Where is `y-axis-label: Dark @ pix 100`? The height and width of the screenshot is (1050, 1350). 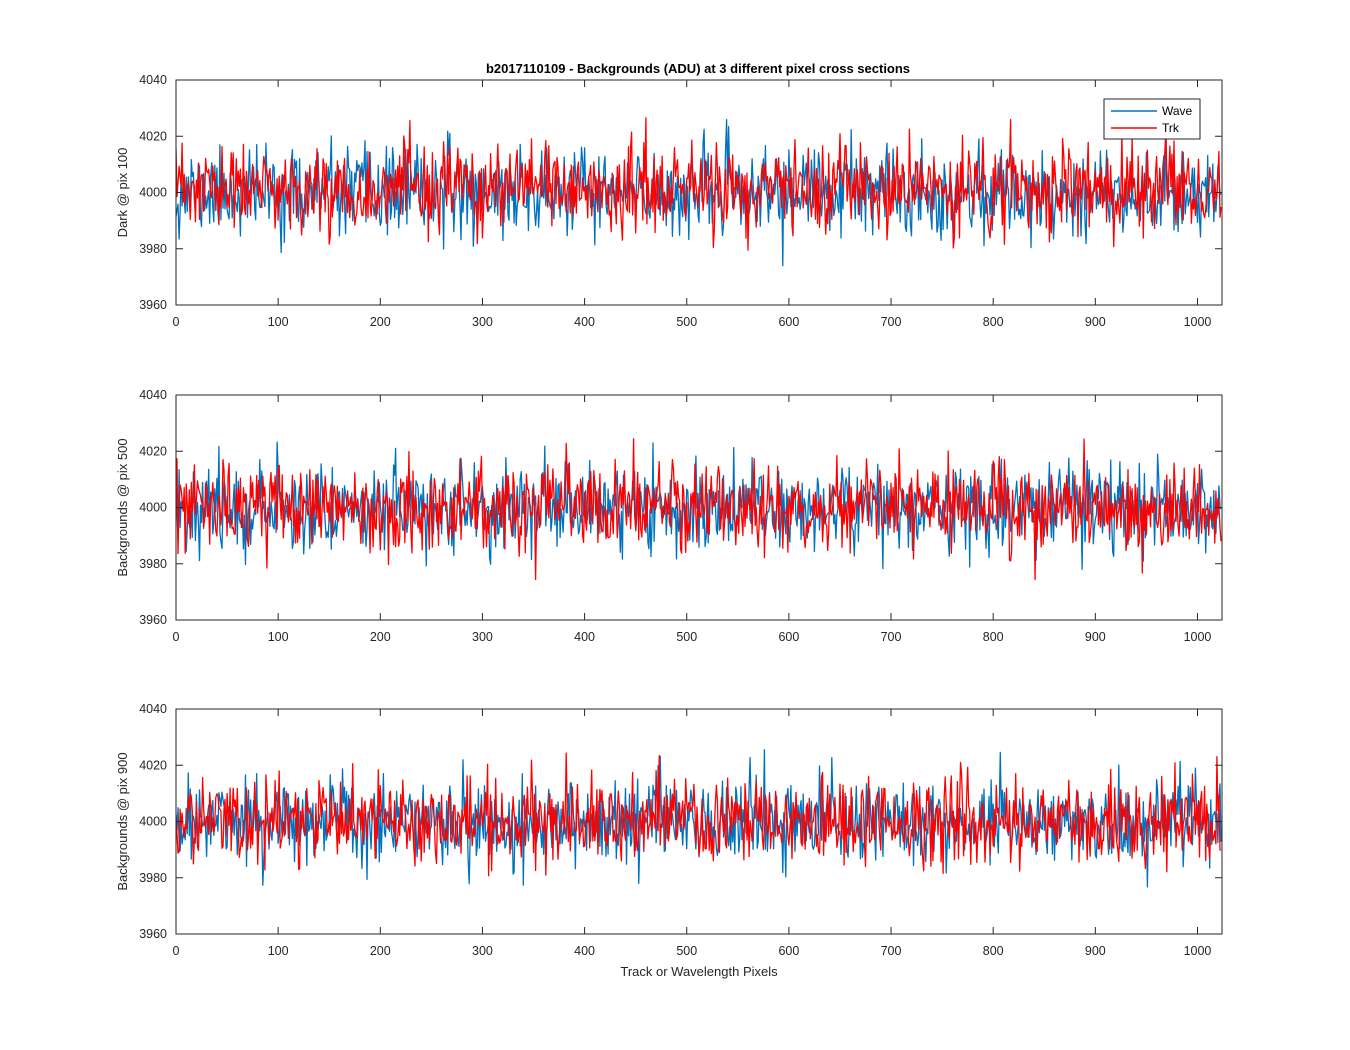
y-axis-label: Dark @ pix 100 is located at coordinates (122, 193).